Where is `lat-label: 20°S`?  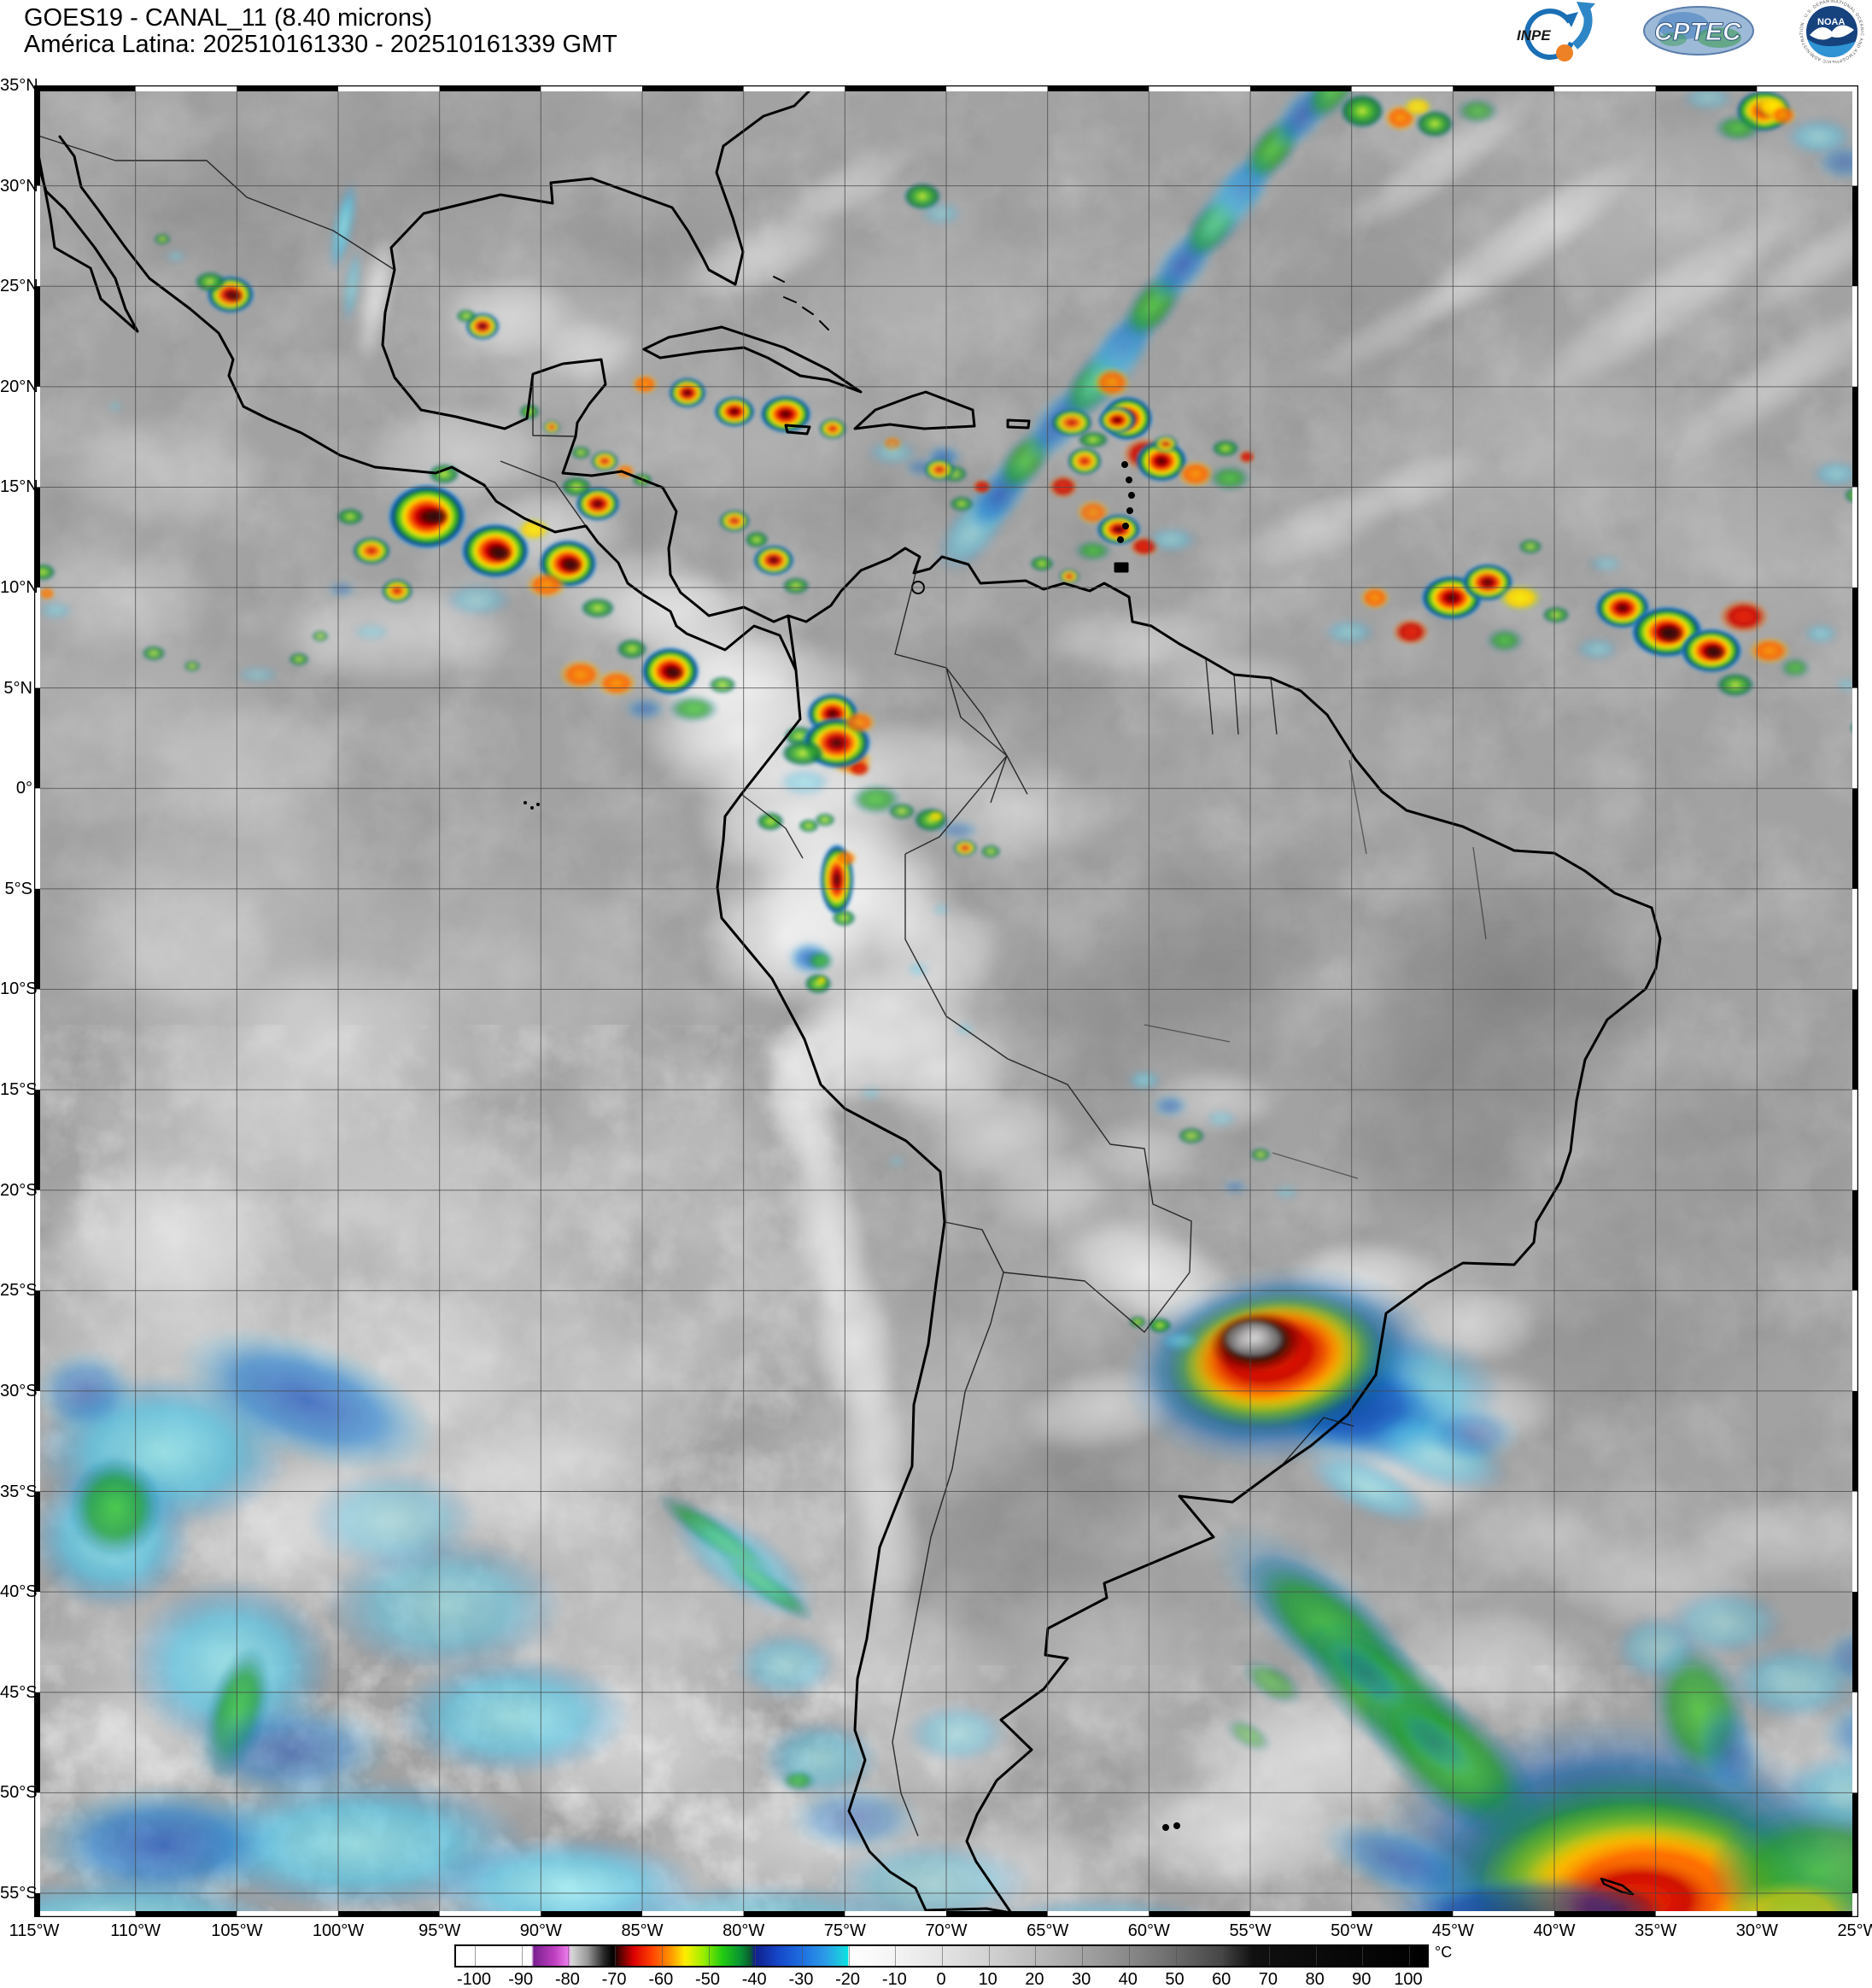 lat-label: 20°S is located at coordinates (19, 1190).